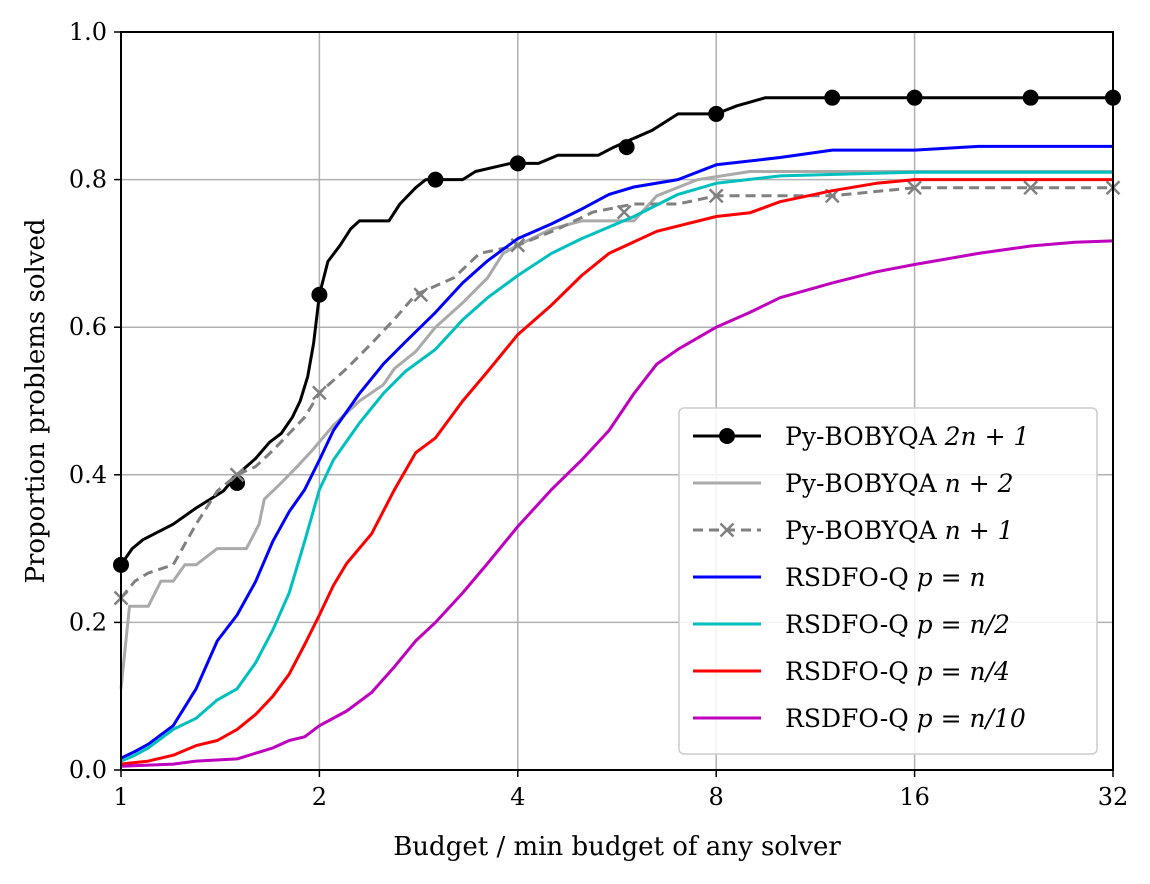 This screenshot has height=884, width=1150. I want to click on legend-label: Py-BOBYQA n + 1, so click(899, 530).